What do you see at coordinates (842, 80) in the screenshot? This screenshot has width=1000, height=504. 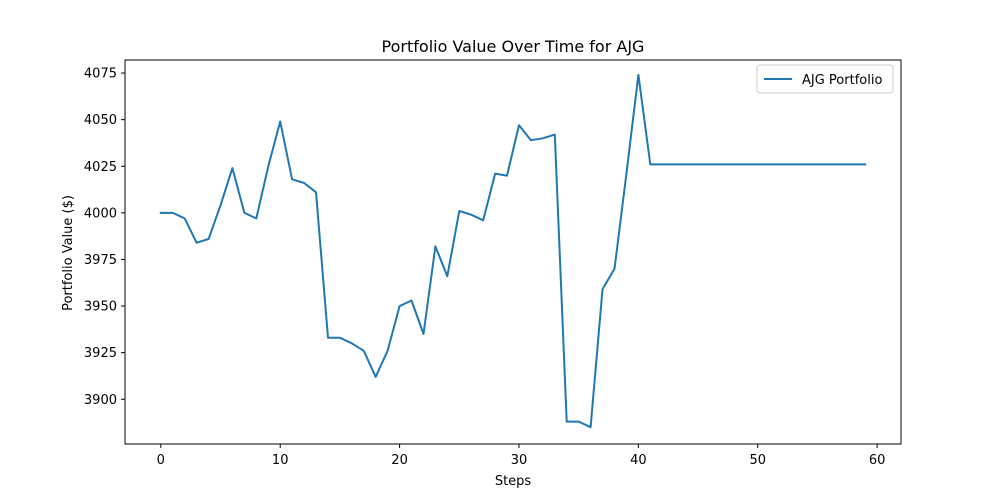 I see `legend-label: AJG Portfolio` at bounding box center [842, 80].